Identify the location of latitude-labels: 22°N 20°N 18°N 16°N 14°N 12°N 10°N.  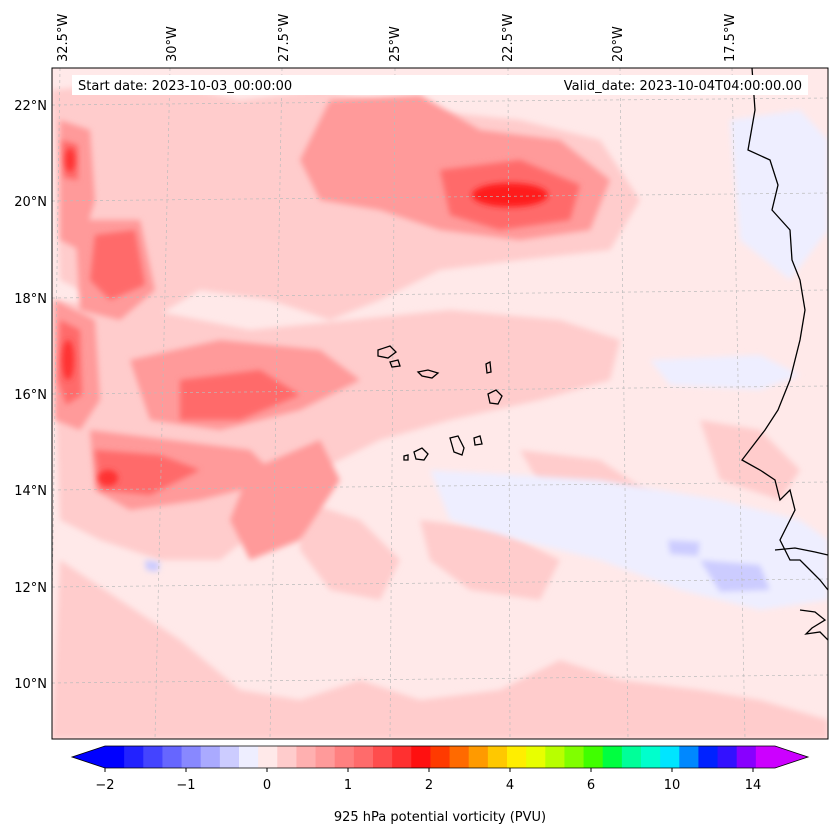
(30, 395).